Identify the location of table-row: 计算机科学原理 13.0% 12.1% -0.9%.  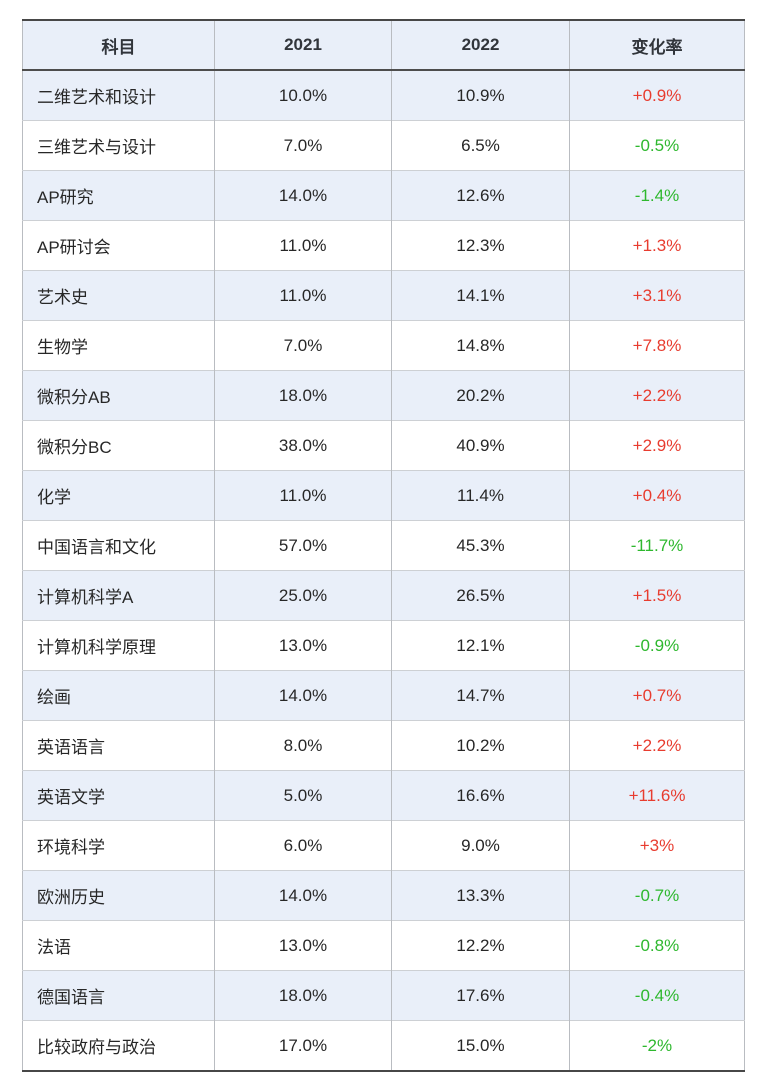
(383, 645).